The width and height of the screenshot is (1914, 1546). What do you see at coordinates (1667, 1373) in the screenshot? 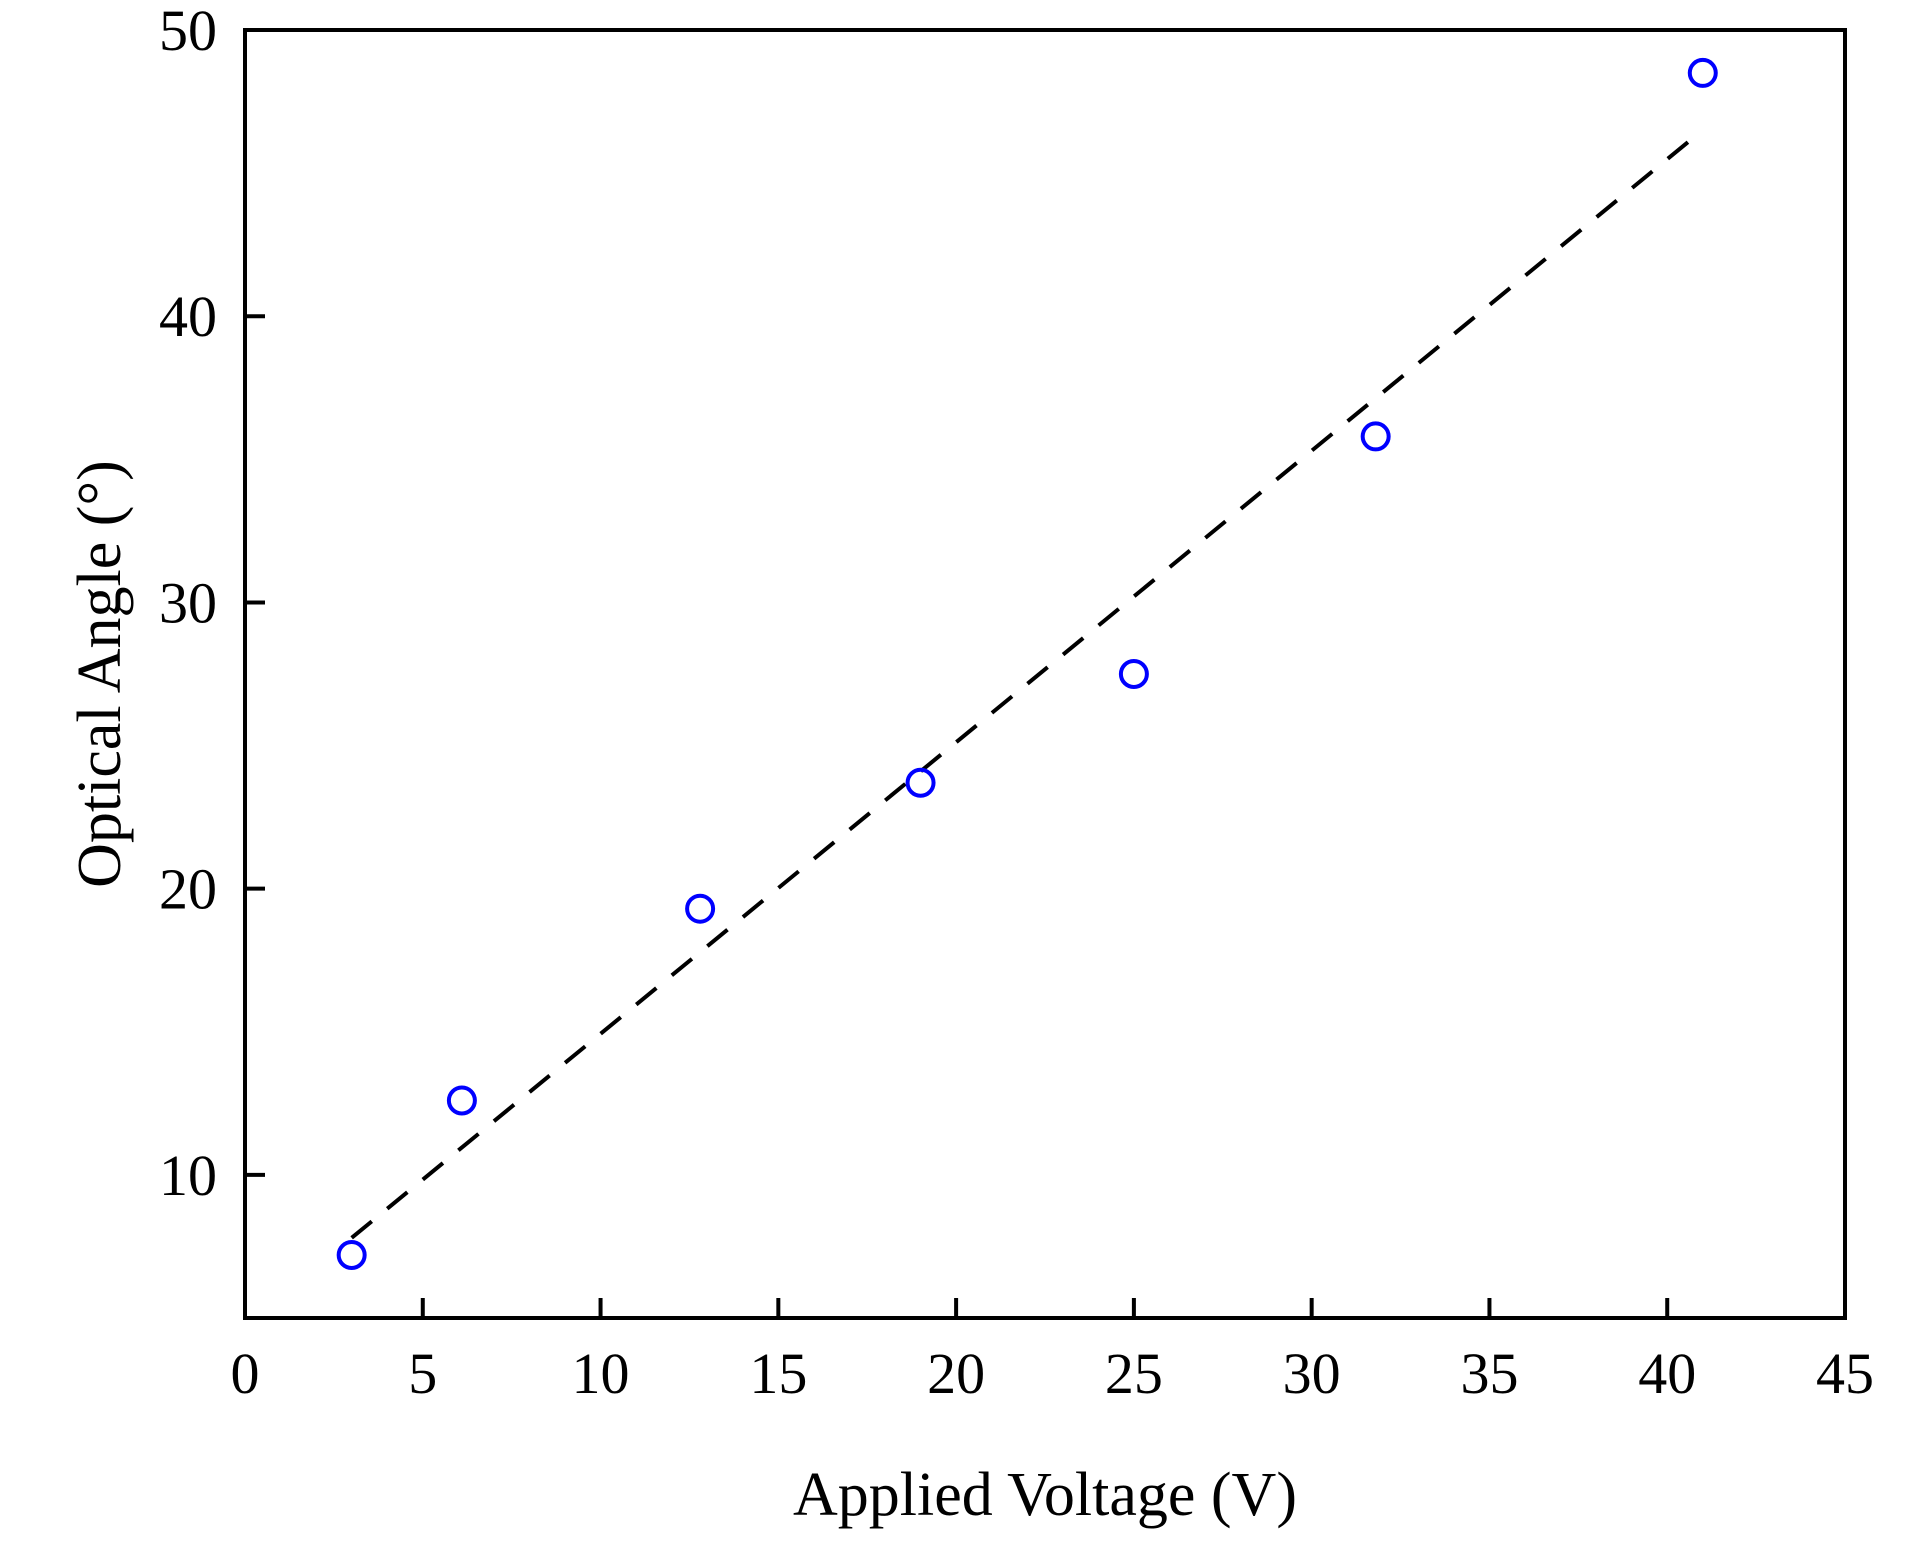
I see `x-tick-label: 40` at bounding box center [1667, 1373].